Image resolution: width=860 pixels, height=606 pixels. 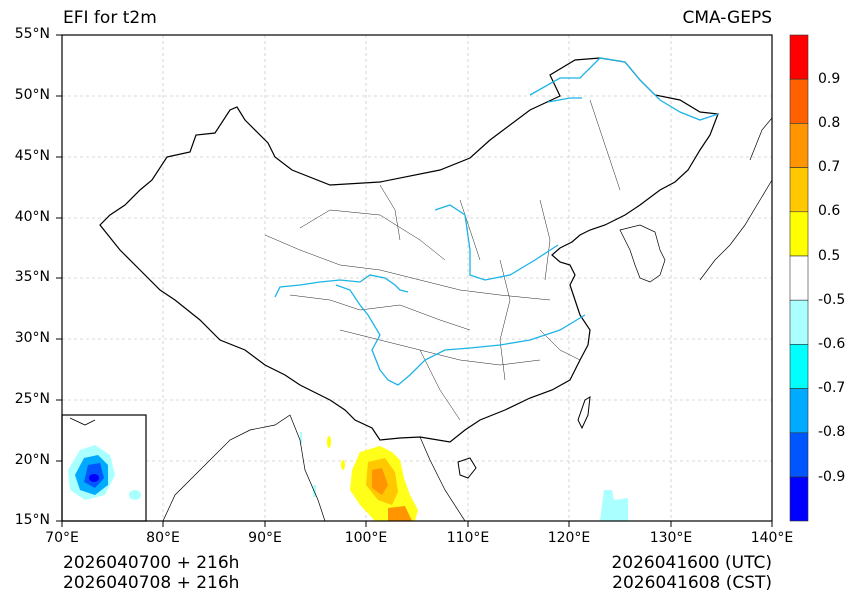 I want to click on lat-tick-50: 50°N, so click(x=32, y=95).